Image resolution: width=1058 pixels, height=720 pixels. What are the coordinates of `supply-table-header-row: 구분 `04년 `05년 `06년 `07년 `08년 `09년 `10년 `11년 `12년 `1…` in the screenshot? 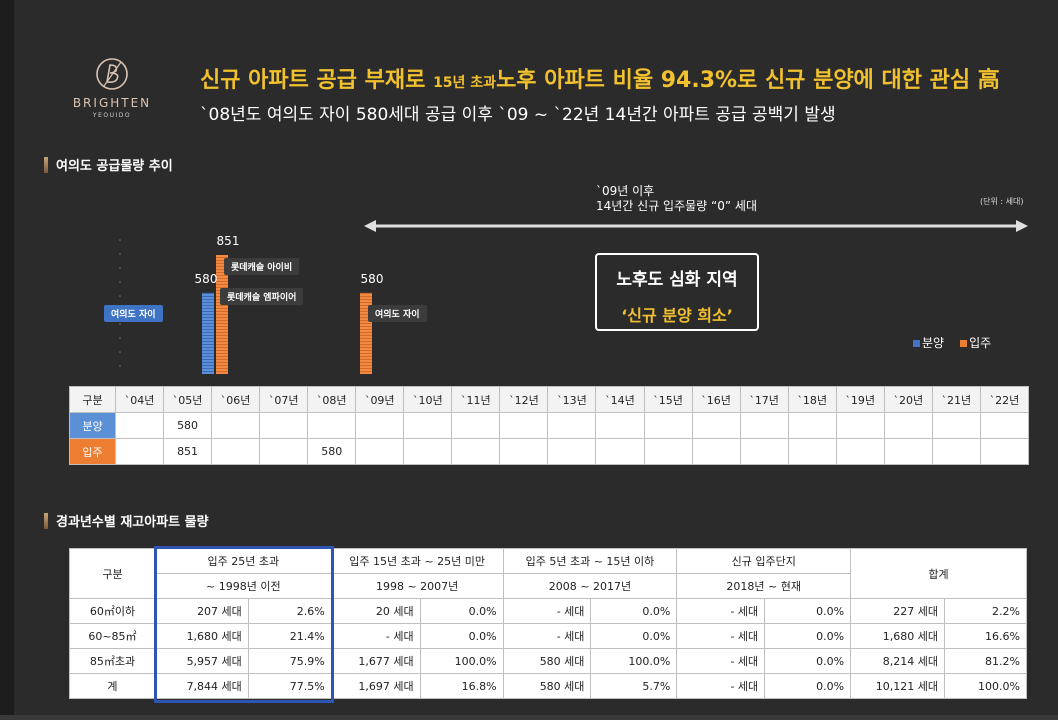 It's located at (549, 399).